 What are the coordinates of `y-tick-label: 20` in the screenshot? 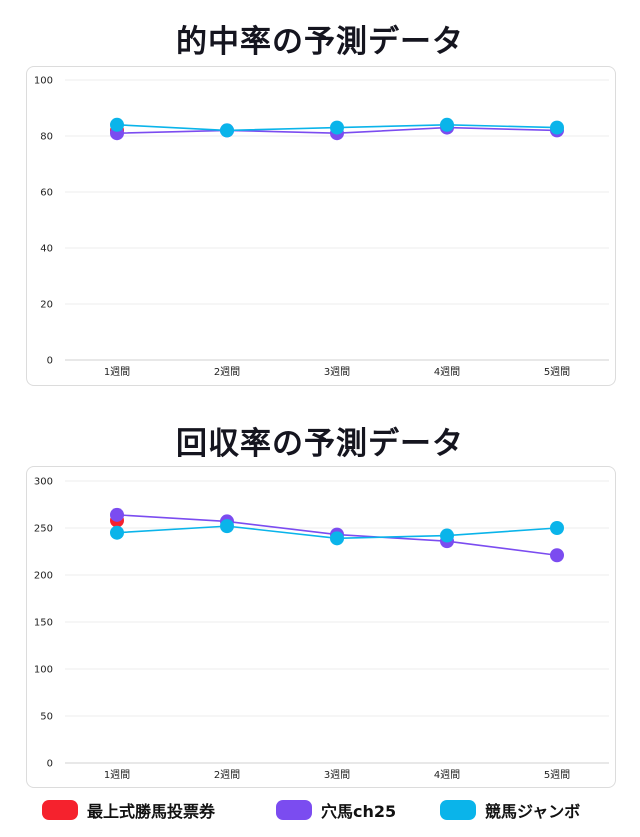 It's located at (46, 305).